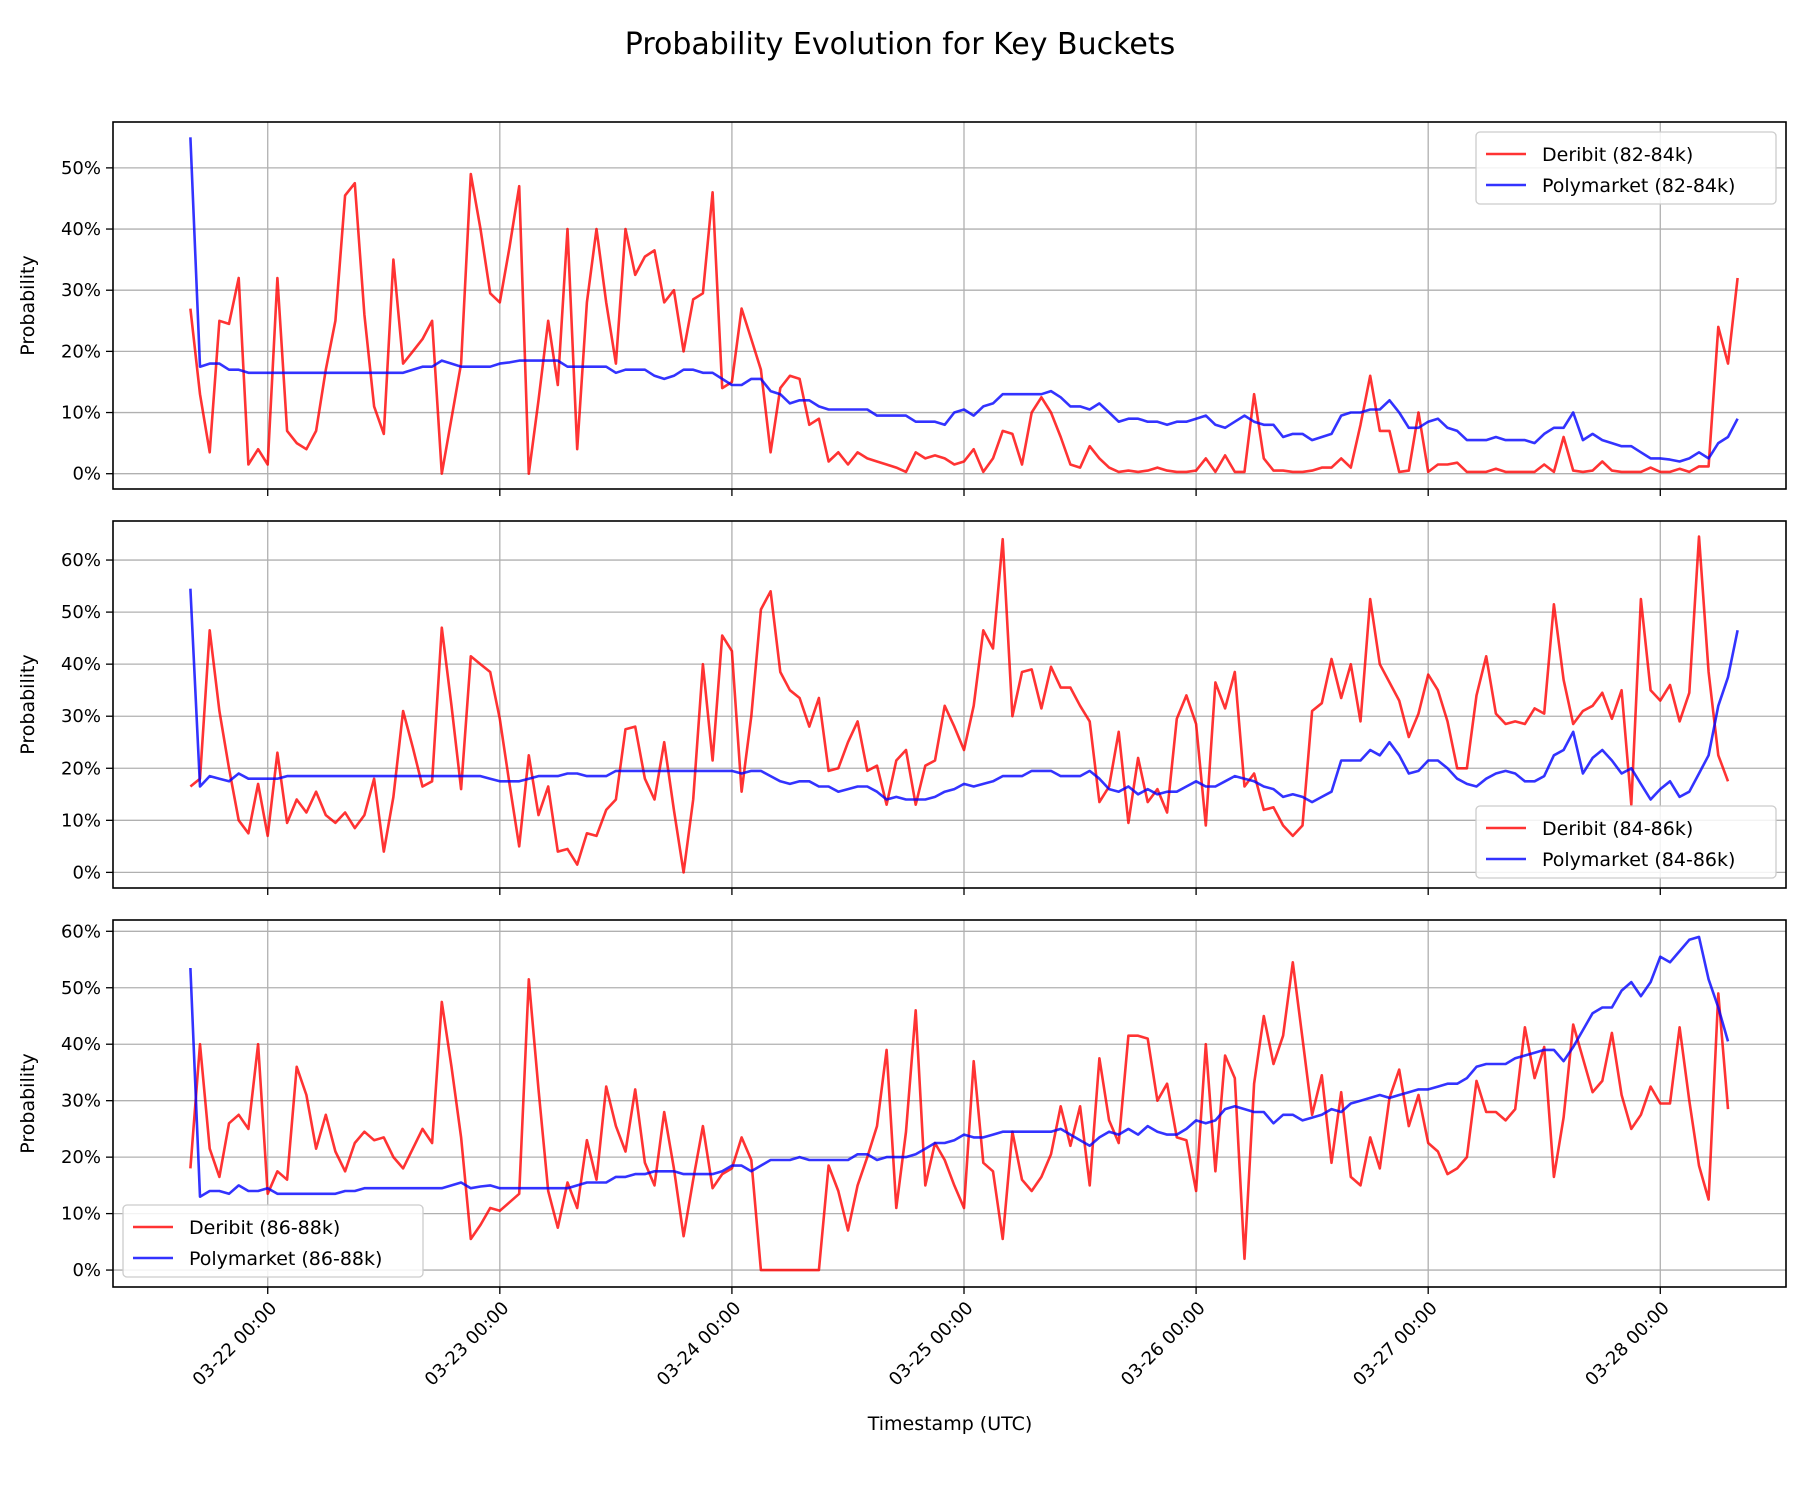  I want to click on legend-label: Deribit (86-88k), so click(264, 1228).